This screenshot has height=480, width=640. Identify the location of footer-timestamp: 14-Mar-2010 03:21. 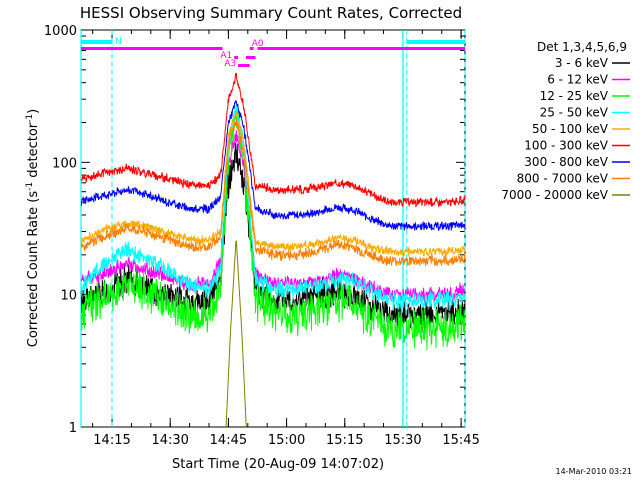
(594, 471).